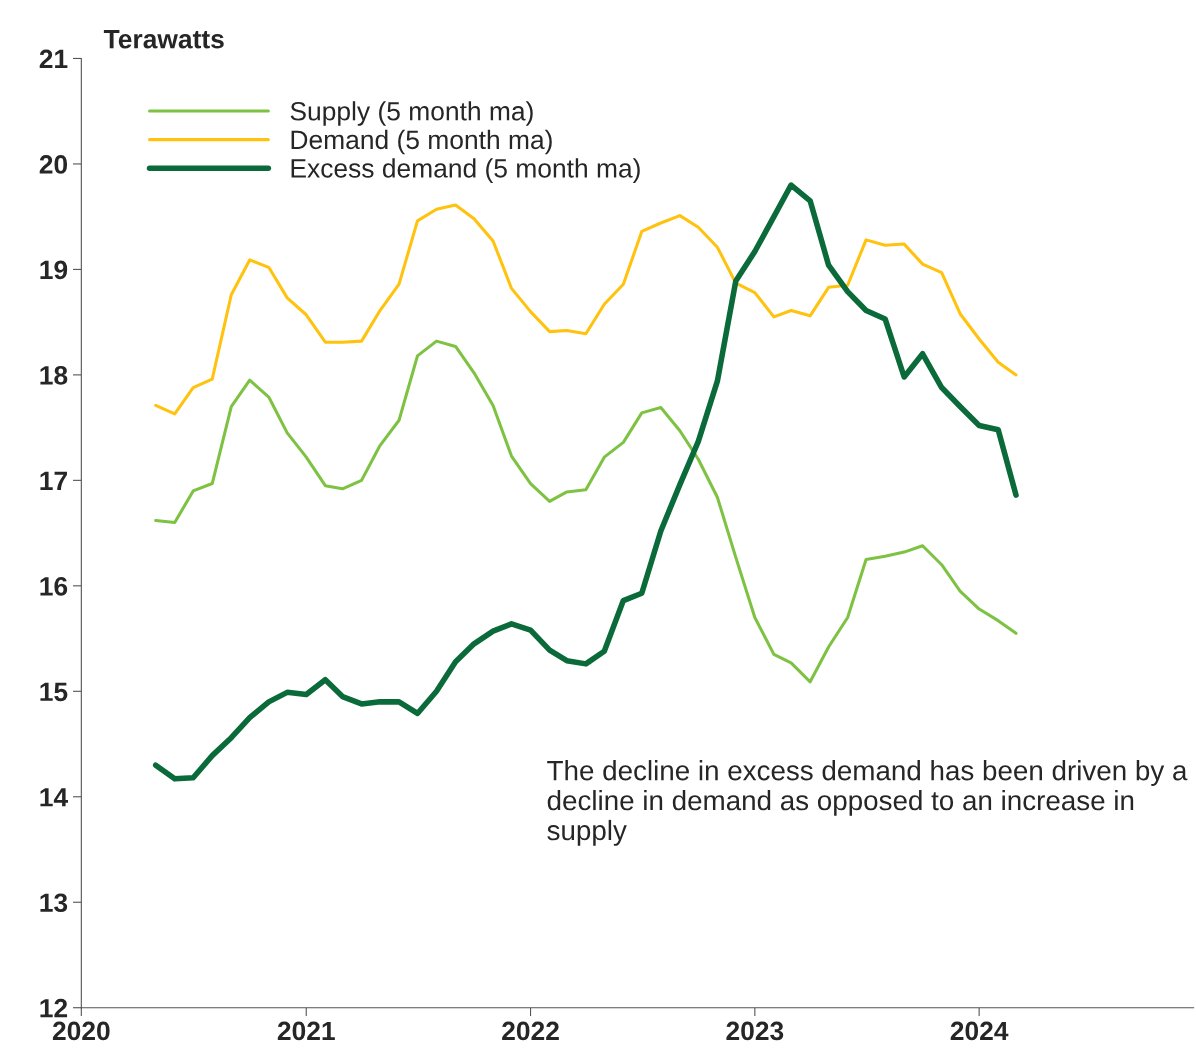 The image size is (1196, 1063). What do you see at coordinates (54, 586) in the screenshot?
I see `y-tick-label: 16` at bounding box center [54, 586].